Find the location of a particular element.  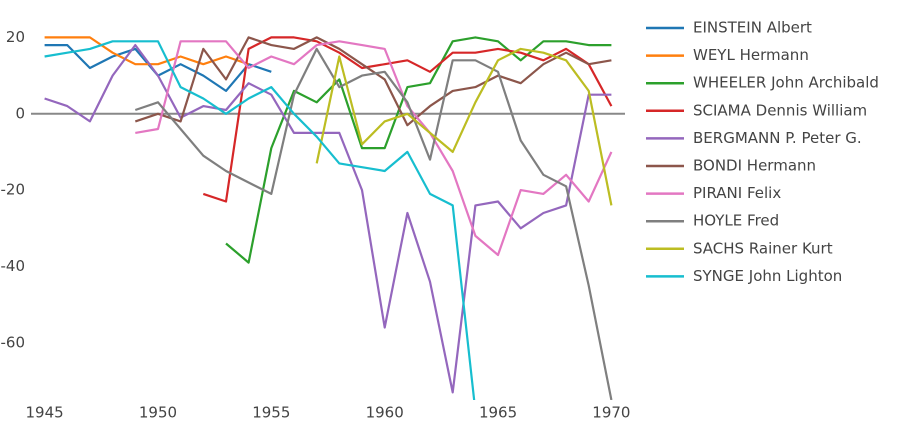

y-tick-label: -20 is located at coordinates (13, 190).